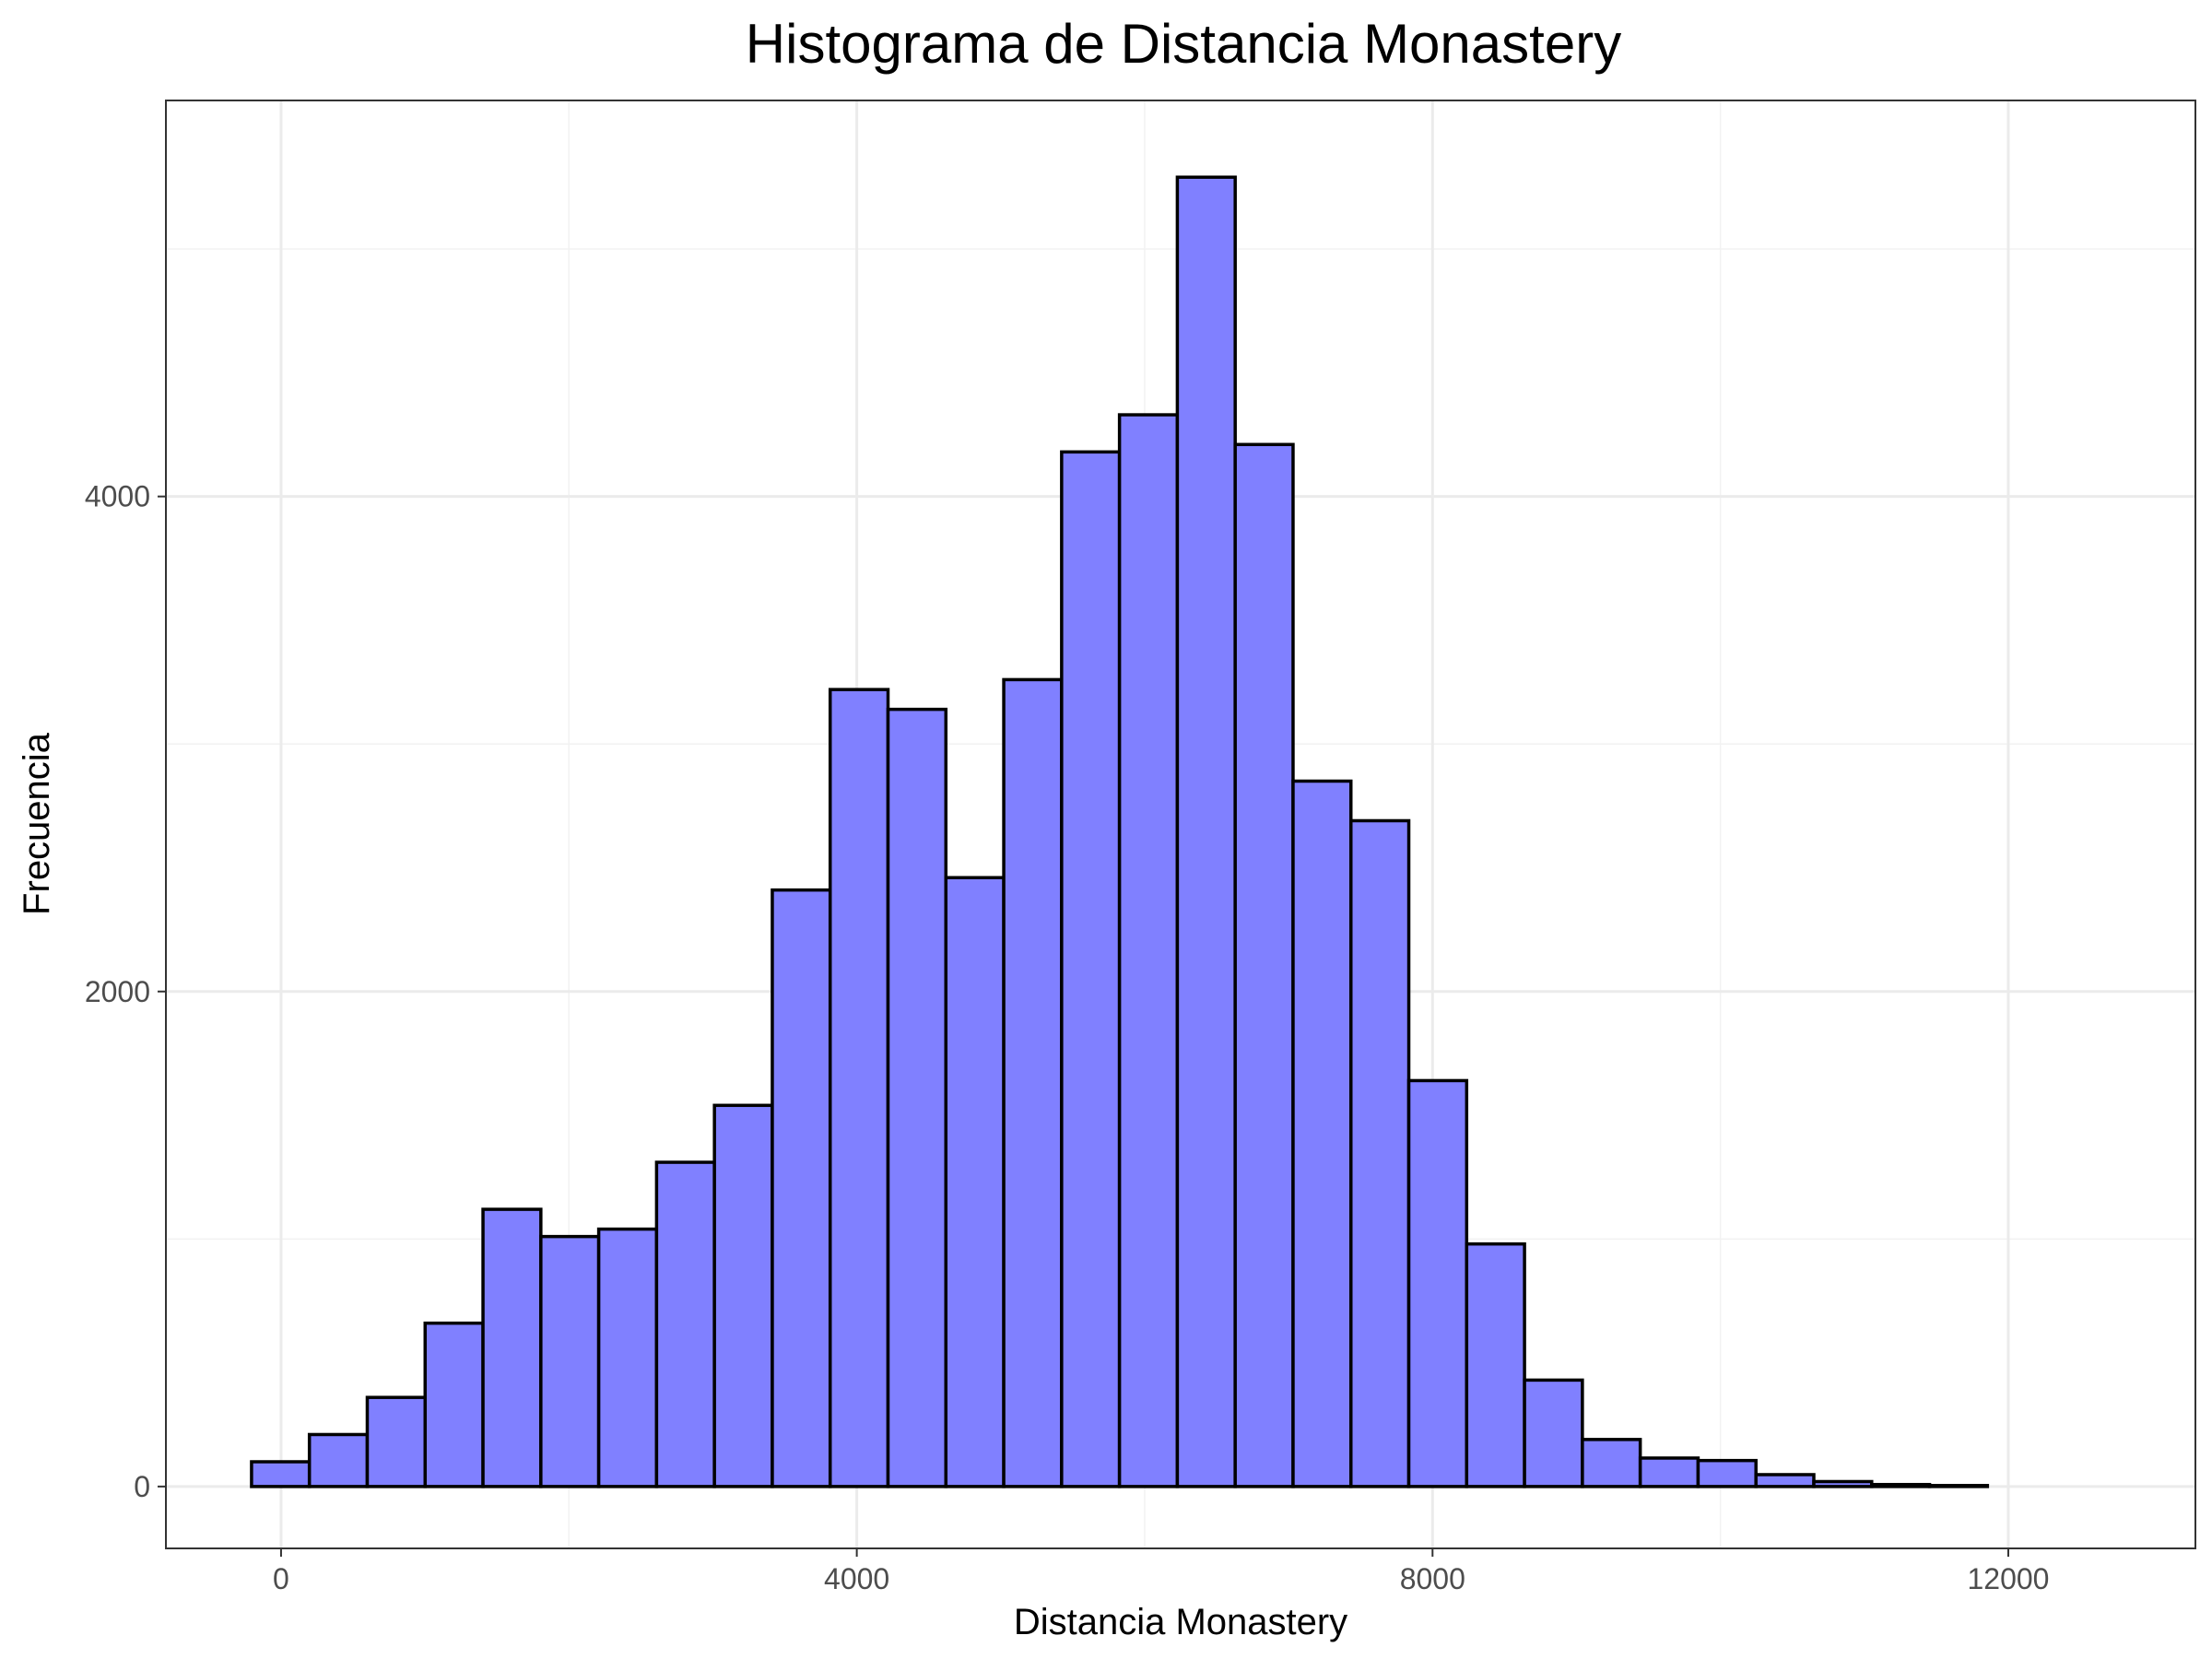 This screenshot has width=2212, height=1659. What do you see at coordinates (856, 1578) in the screenshot?
I see `x-tick-label: 4000` at bounding box center [856, 1578].